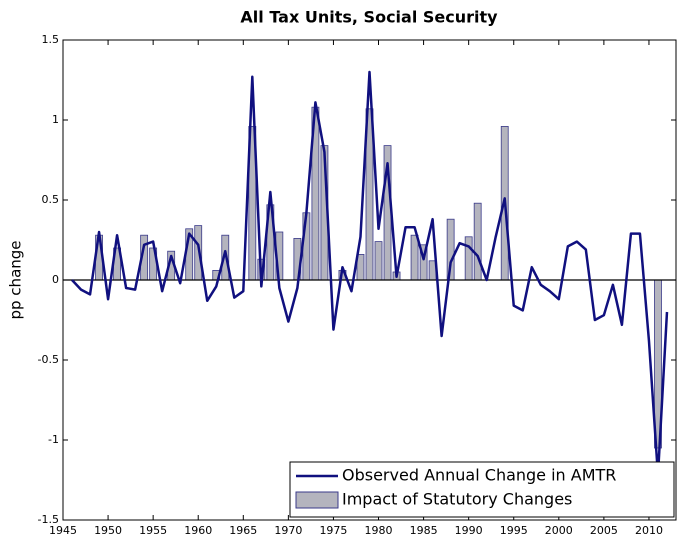 The image size is (681, 544). I want to click on x-tick-label: 2005, so click(604, 530).